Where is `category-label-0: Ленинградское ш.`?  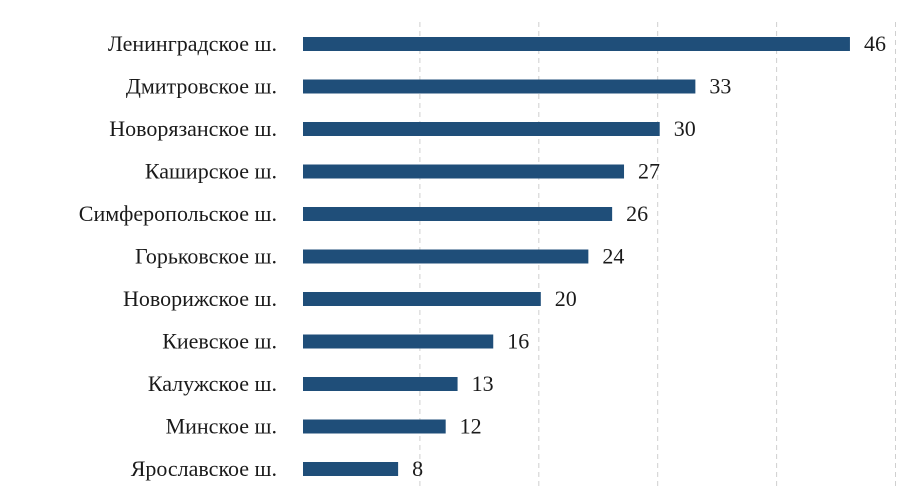 category-label-0: Ленинградское ш. is located at coordinates (192, 43).